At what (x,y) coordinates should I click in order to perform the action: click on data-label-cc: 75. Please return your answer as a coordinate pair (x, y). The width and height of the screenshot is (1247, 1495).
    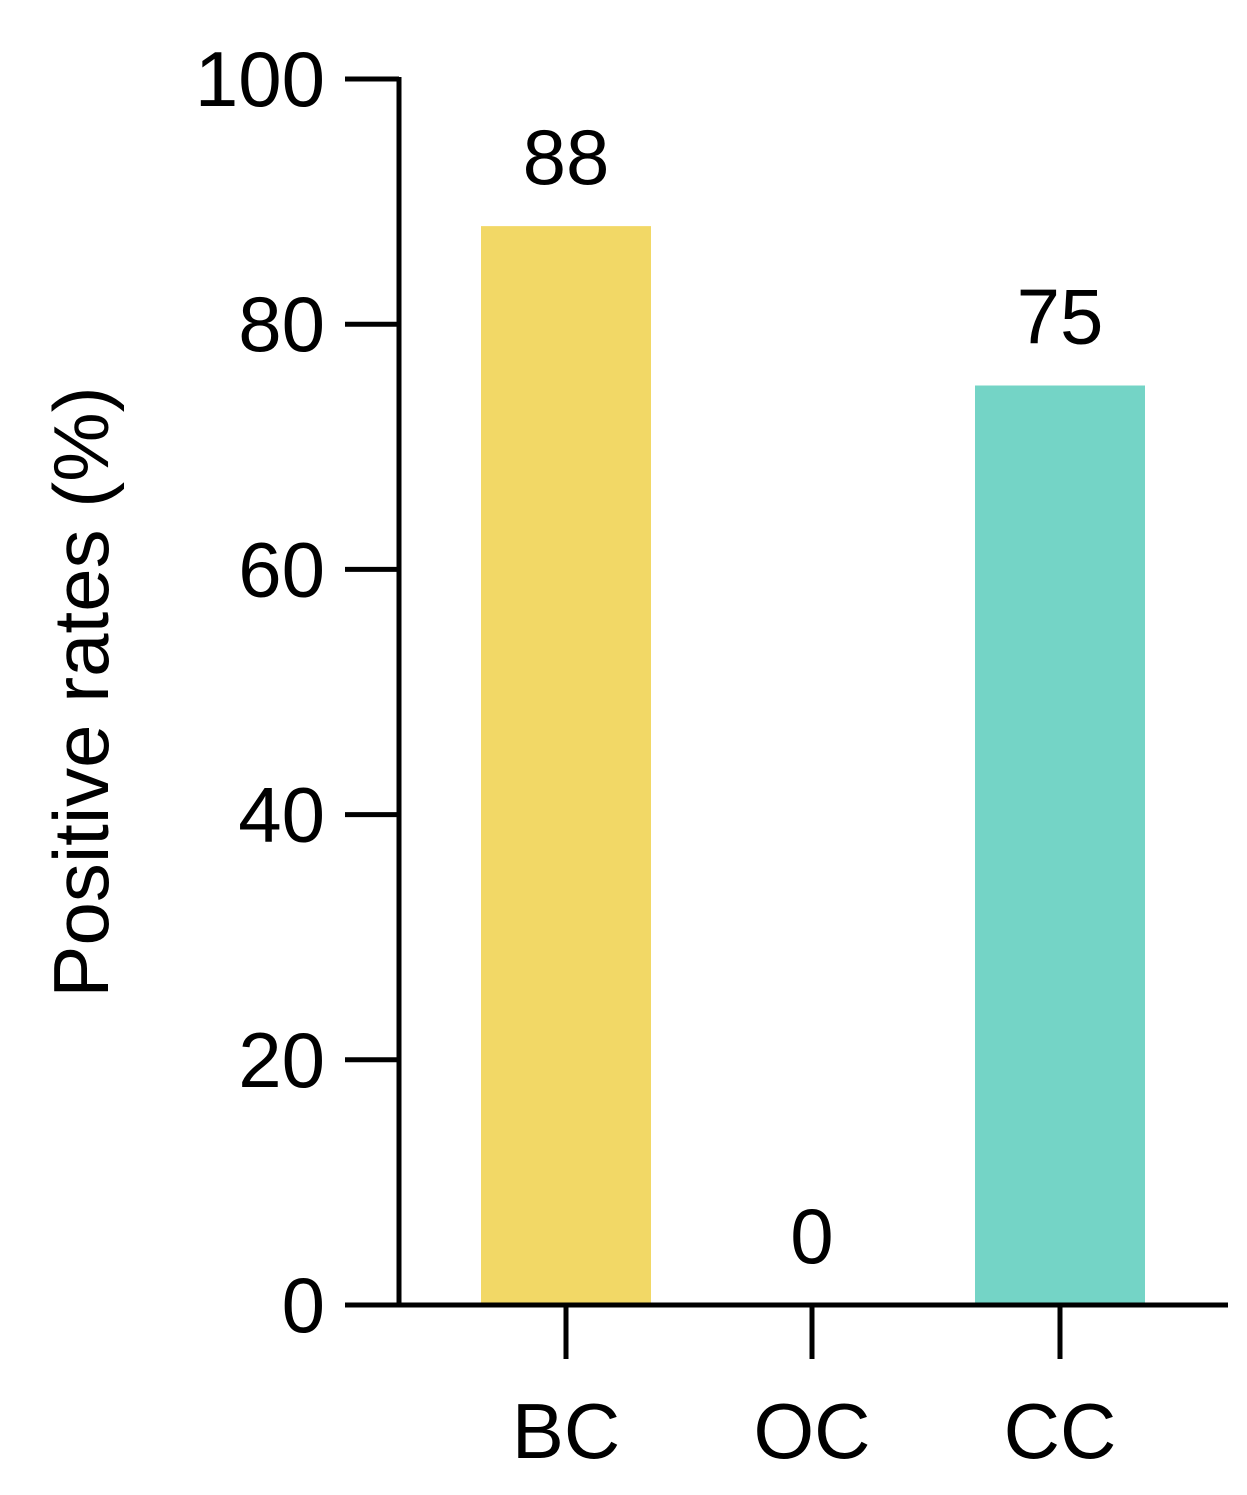
    Looking at the image, I should click on (1060, 317).